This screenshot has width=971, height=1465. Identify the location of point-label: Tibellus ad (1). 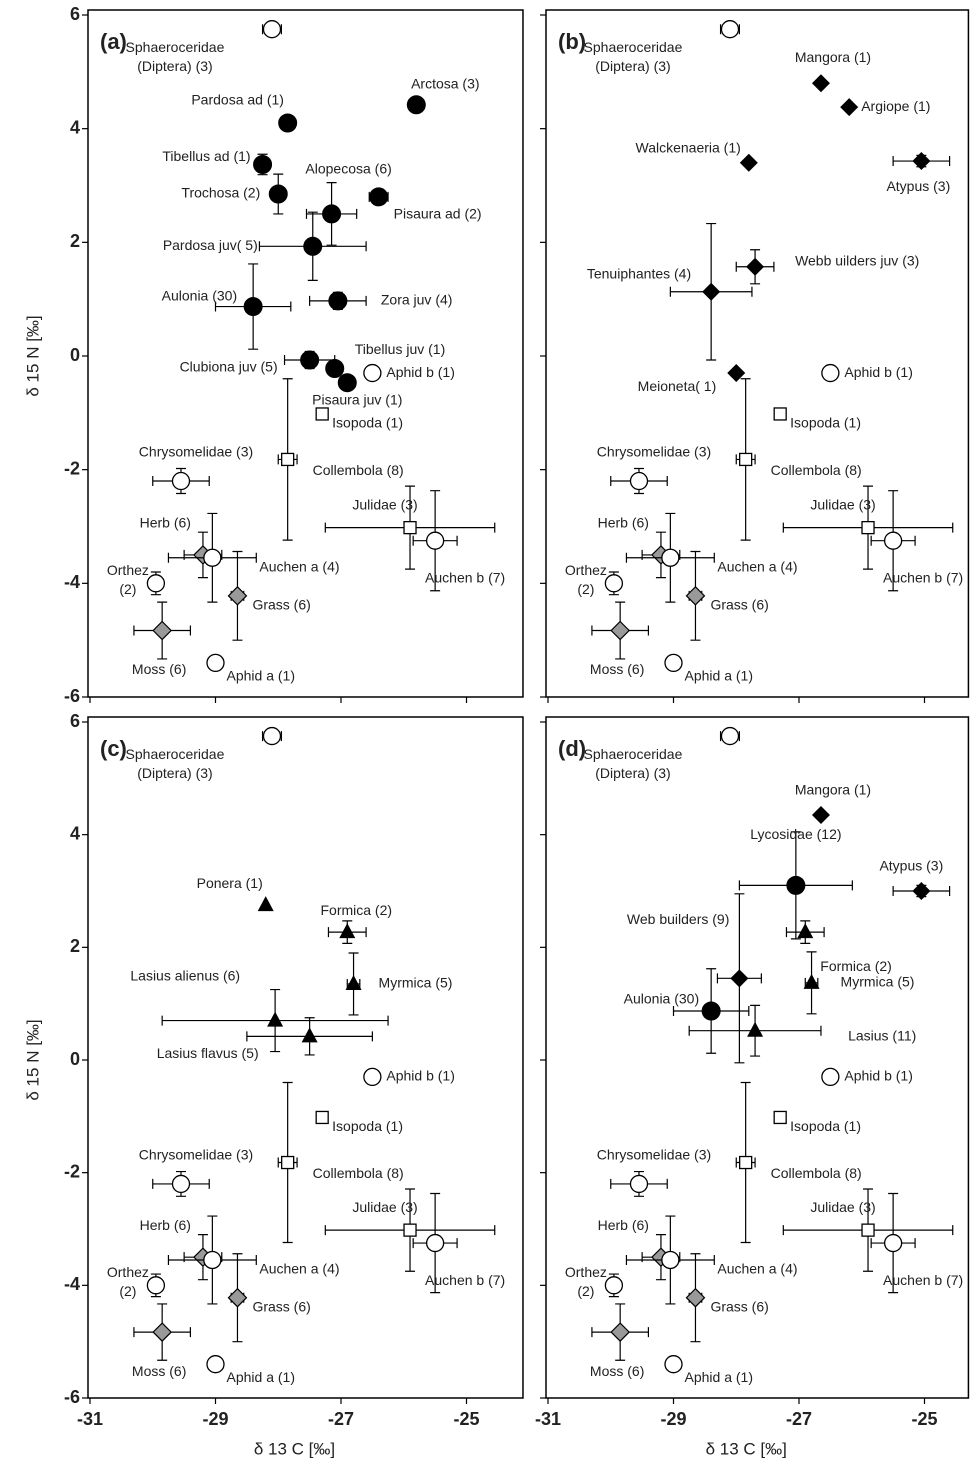
(206, 156).